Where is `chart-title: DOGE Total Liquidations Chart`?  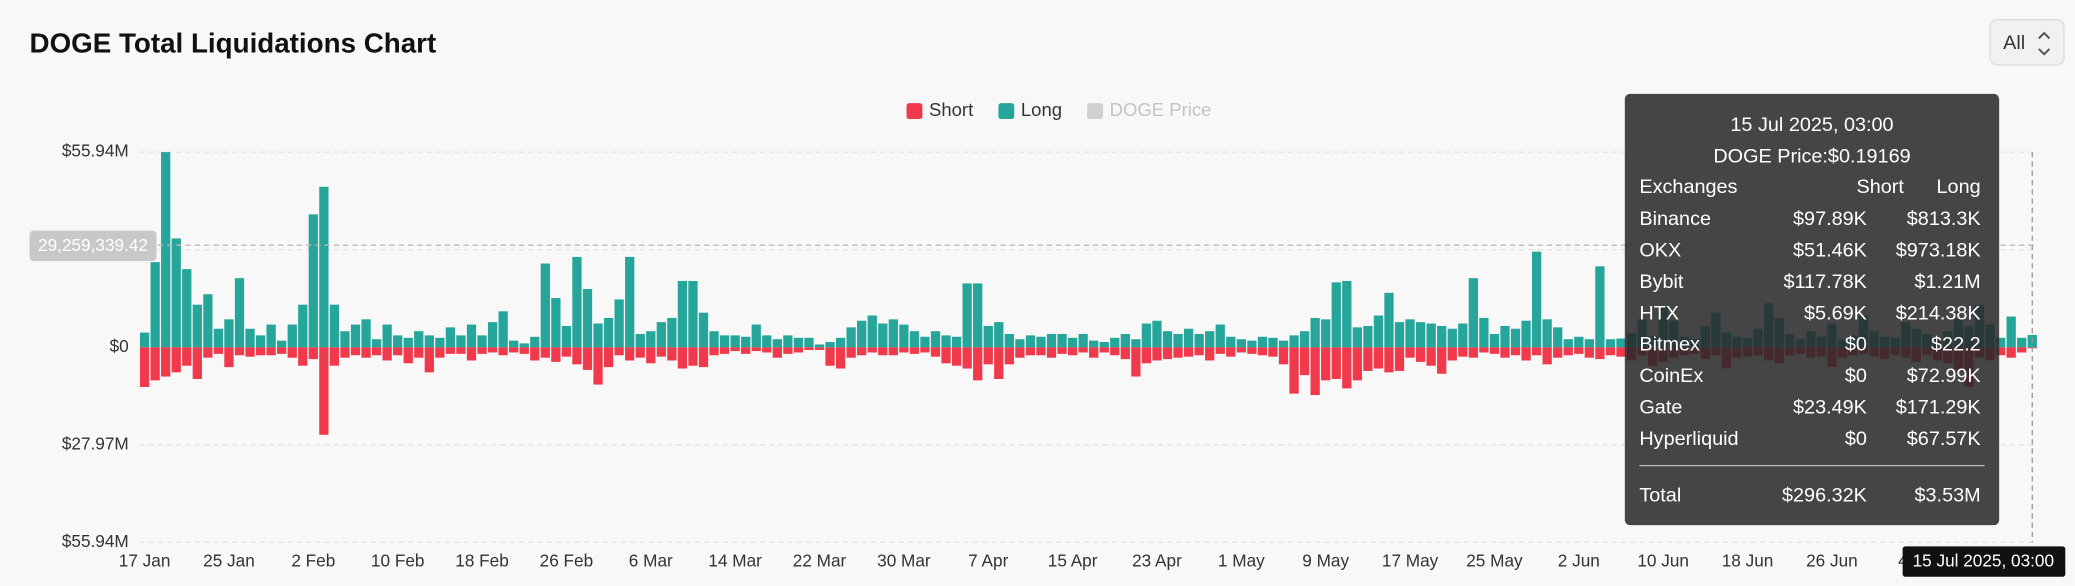 chart-title: DOGE Total Liquidations Chart is located at coordinates (233, 42).